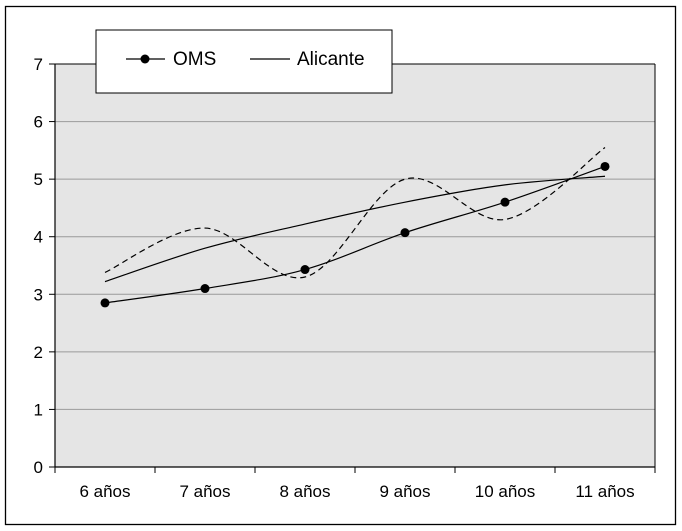 This screenshot has height=531, width=682. Describe the element at coordinates (38, 179) in the screenshot. I see `y-tick-label: 5` at that location.